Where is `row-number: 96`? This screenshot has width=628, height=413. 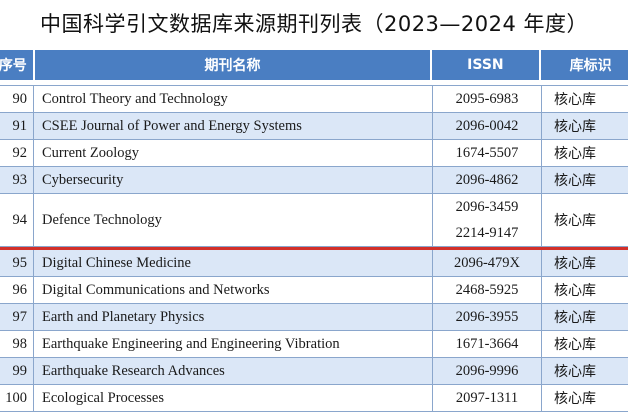
row-number: 96 is located at coordinates (17, 290).